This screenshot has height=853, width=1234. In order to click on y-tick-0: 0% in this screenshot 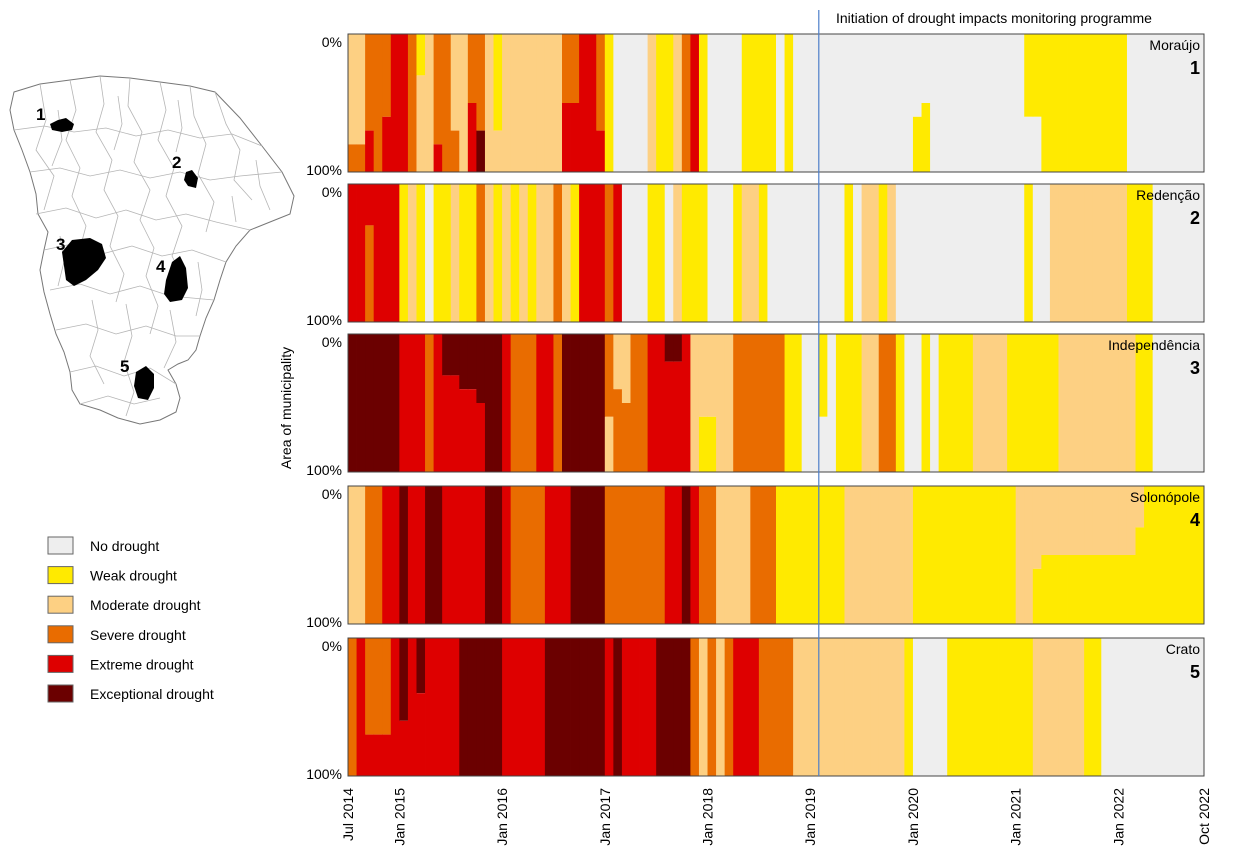, I will do `click(332, 646)`.